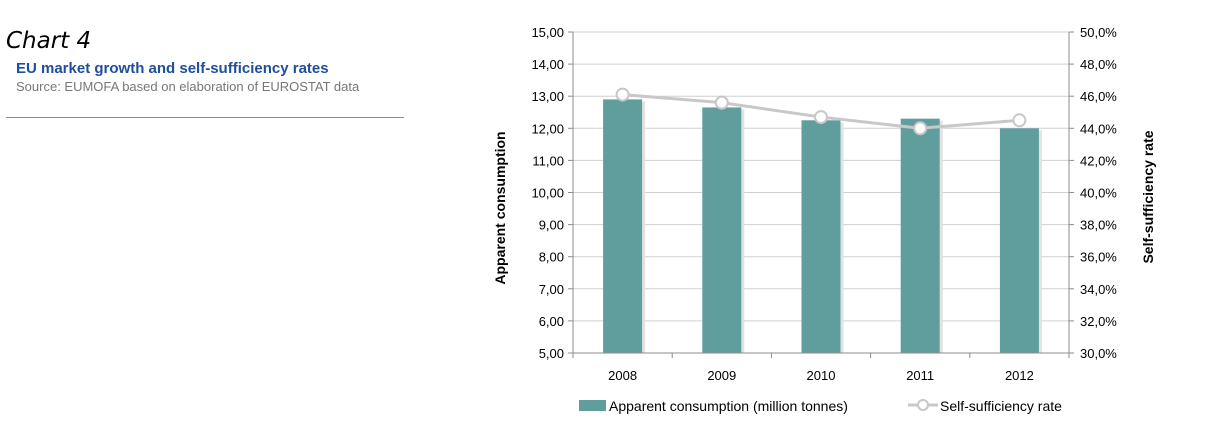 This screenshot has height=426, width=1207. I want to click on bar-2009, so click(722, 230).